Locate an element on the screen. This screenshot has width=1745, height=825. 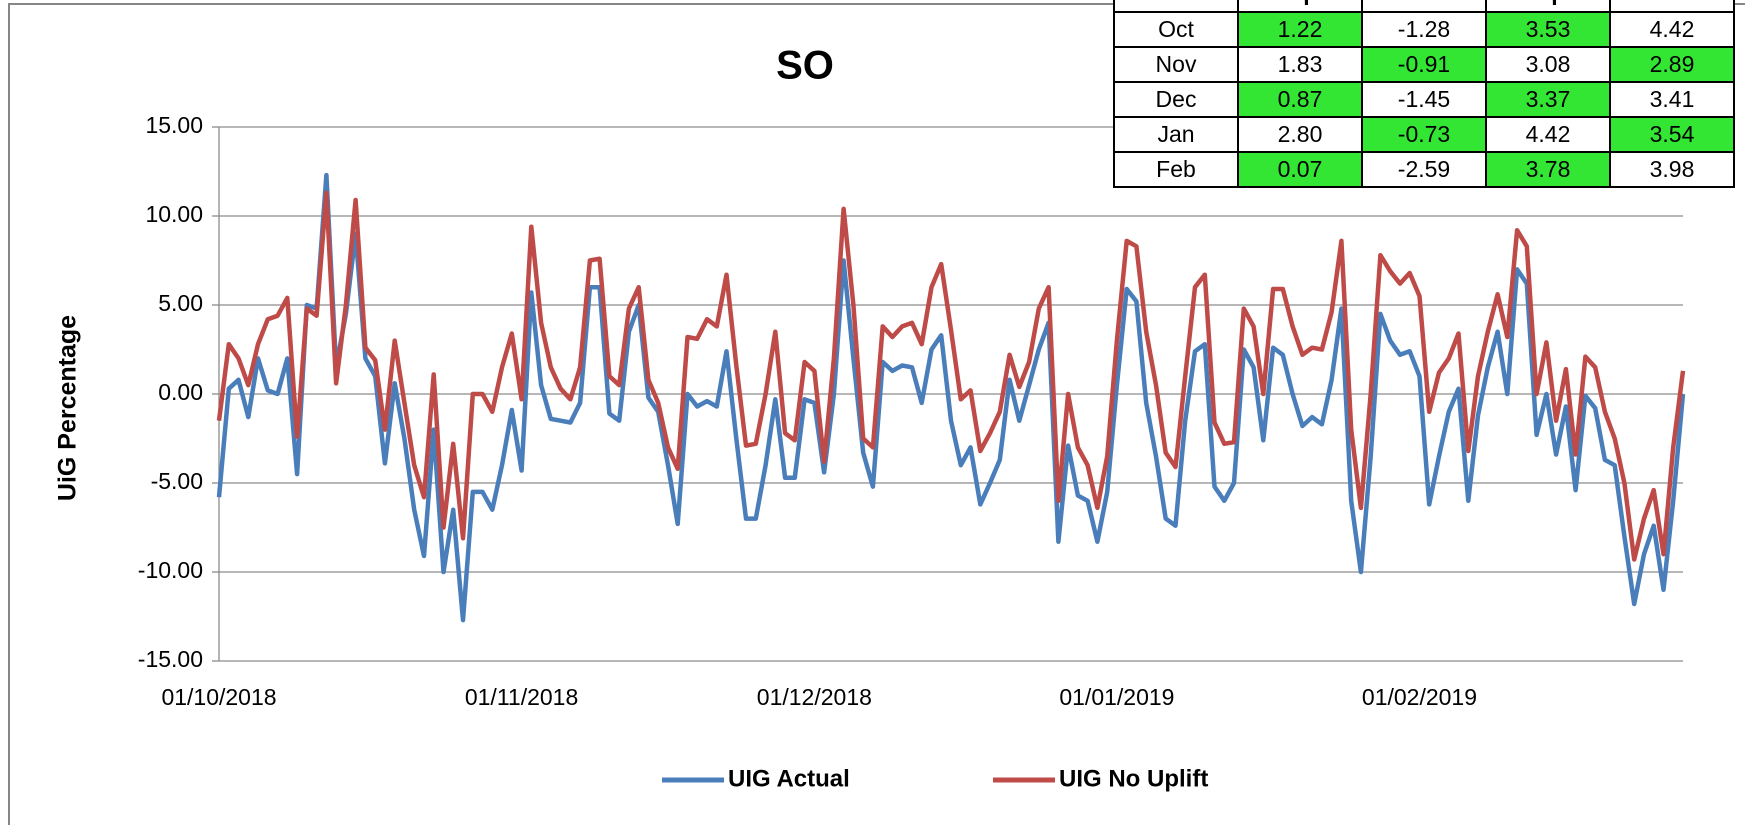
y-axis-label: UiG Percentage is located at coordinates (68, 408).